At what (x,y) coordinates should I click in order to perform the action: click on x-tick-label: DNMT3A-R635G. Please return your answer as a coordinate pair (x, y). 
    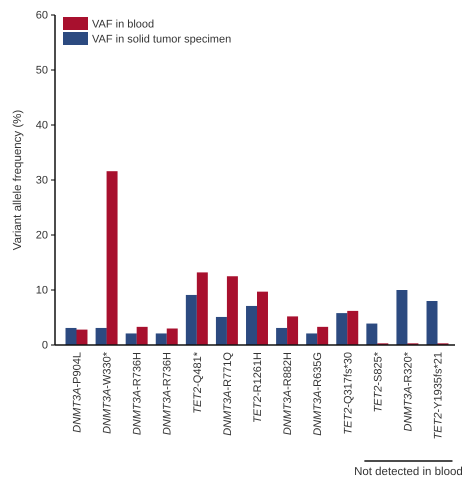
    Looking at the image, I should click on (318, 394).